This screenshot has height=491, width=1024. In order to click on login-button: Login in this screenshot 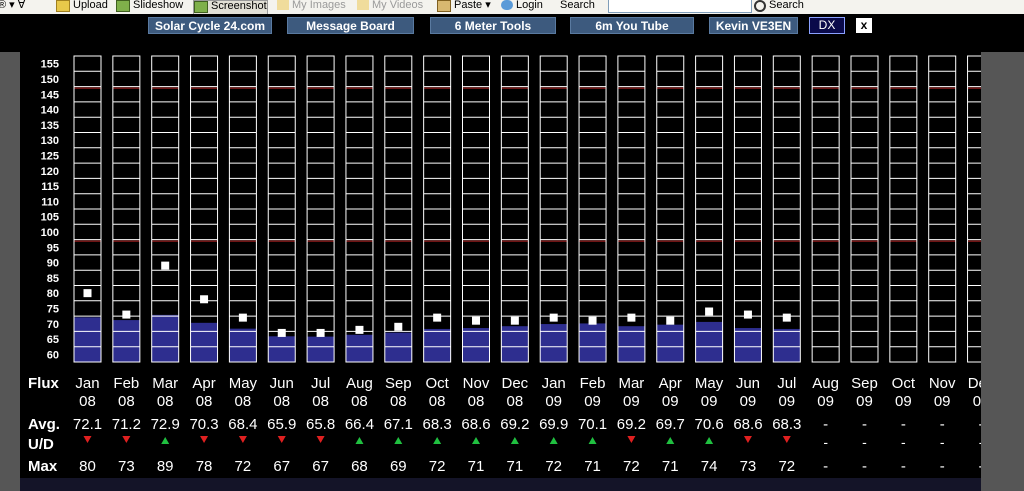, I will do `click(522, 7)`.